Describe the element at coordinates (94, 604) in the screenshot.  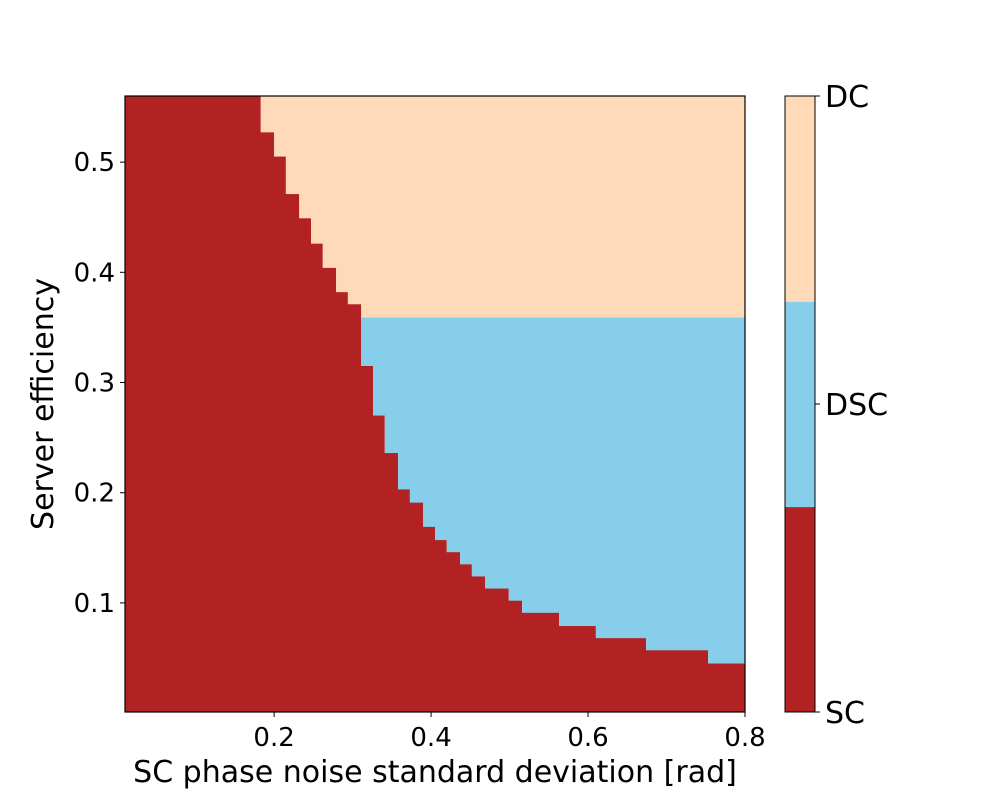
I see `y-tick-label: 0.1` at that location.